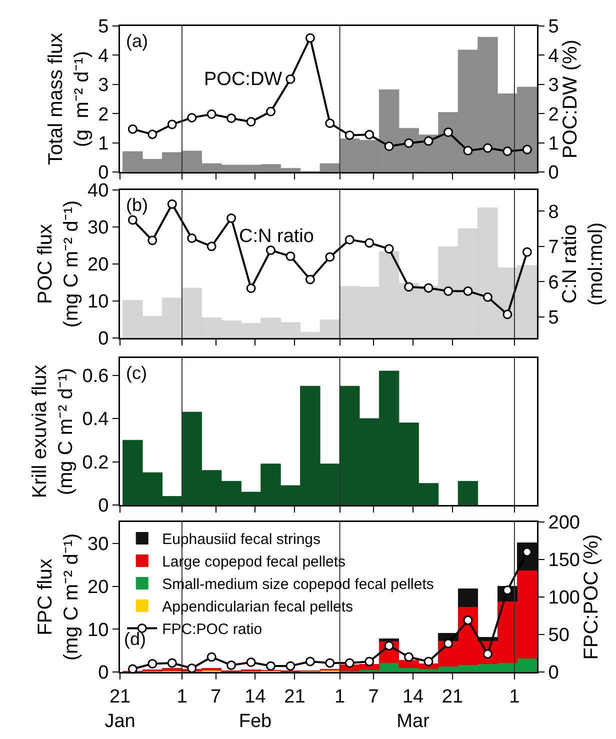  I want to click on y-tick-label: 2, so click(103, 115).